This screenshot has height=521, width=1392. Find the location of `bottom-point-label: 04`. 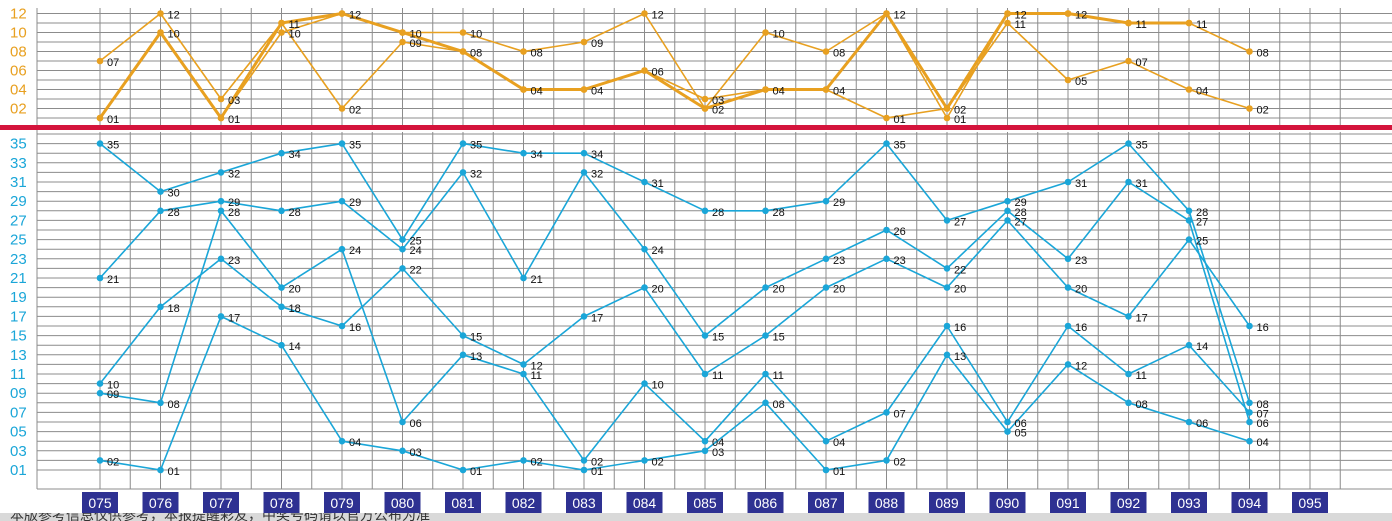

bottom-point-label: 04 is located at coordinates (1263, 443).